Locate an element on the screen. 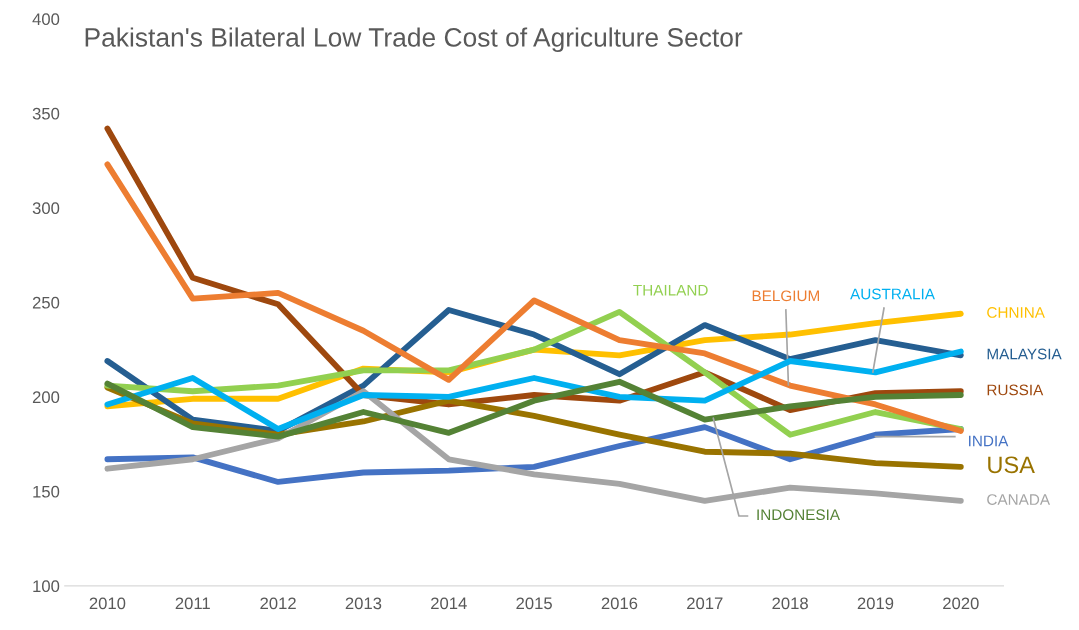 The width and height of the screenshot is (1079, 630). x-tick-label: 2012 is located at coordinates (278, 603).